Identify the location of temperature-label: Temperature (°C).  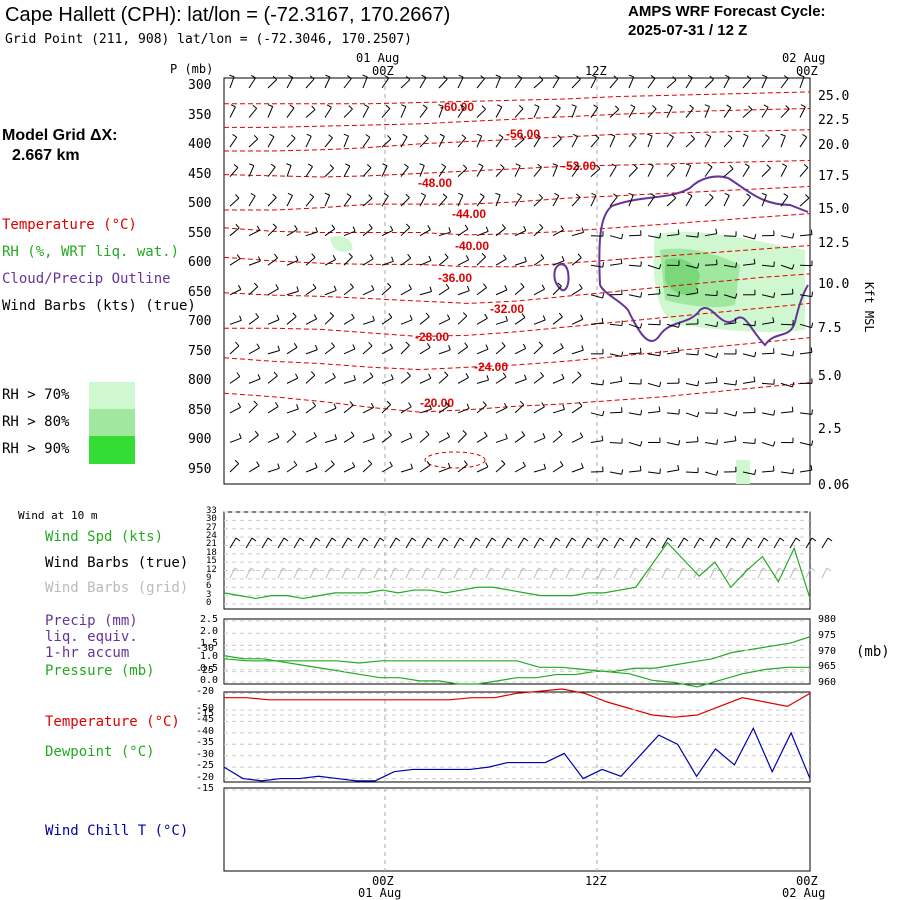
(112, 722).